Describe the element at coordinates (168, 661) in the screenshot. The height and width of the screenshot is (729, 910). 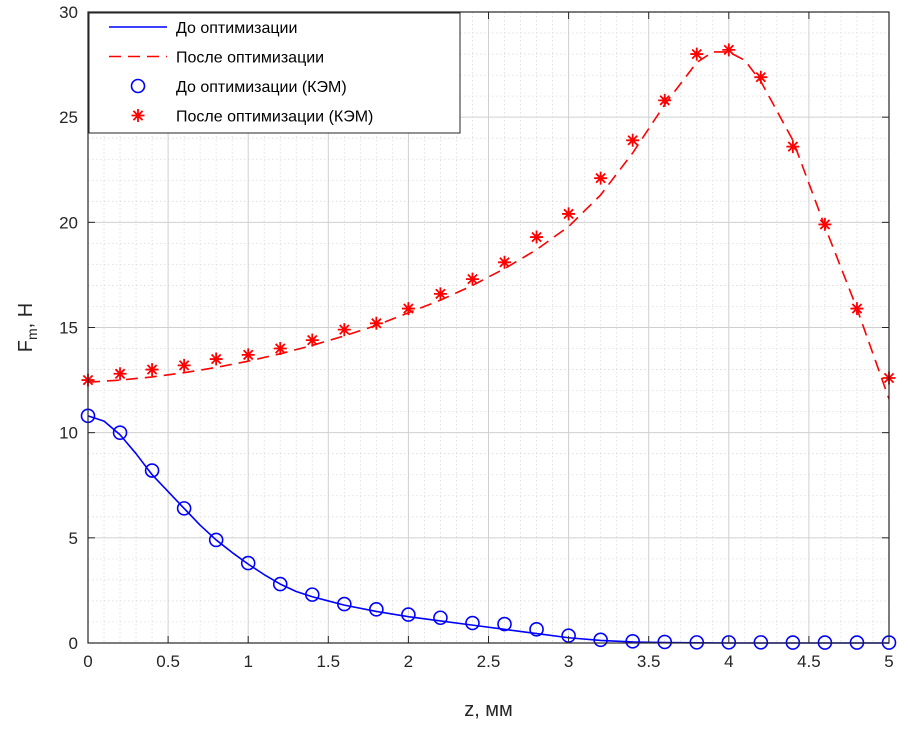
I see `x-tick-label: 0.5` at that location.